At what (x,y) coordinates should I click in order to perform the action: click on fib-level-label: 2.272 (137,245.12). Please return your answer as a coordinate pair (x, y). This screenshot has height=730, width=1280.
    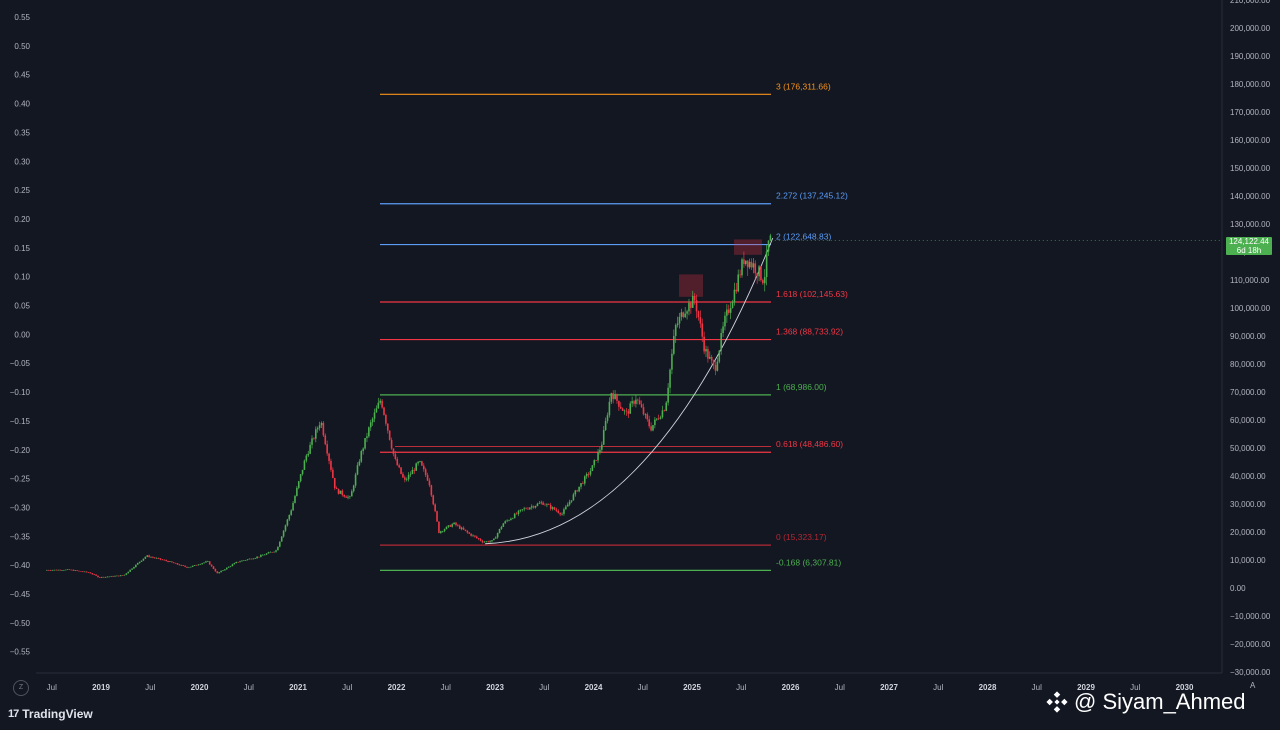
    Looking at the image, I should click on (812, 196).